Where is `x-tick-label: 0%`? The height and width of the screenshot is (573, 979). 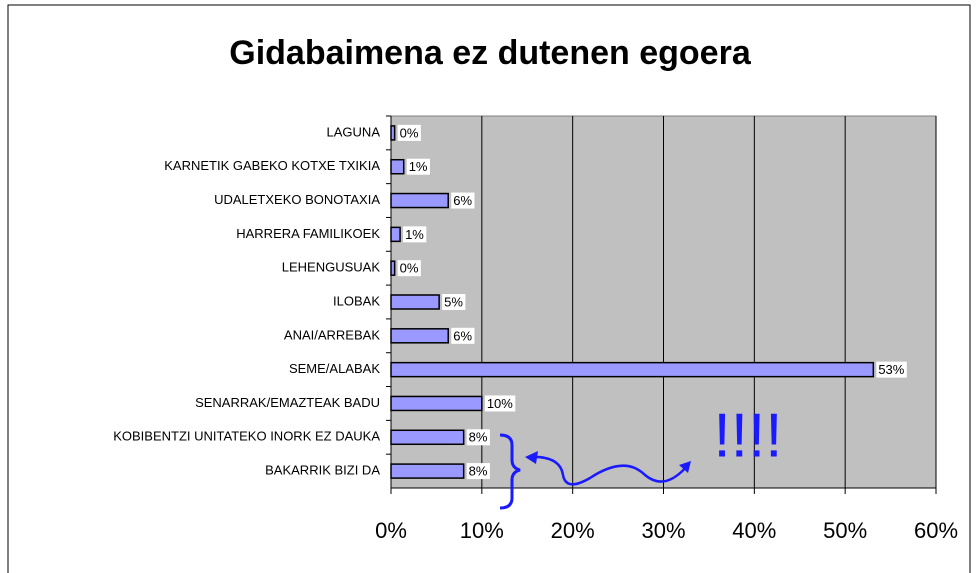 x-tick-label: 0% is located at coordinates (391, 530).